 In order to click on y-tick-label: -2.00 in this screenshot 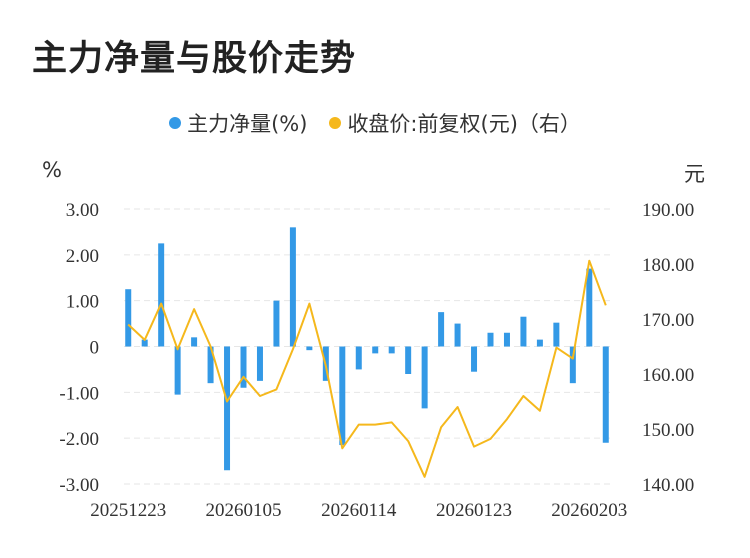, I will do `click(79, 439)`.